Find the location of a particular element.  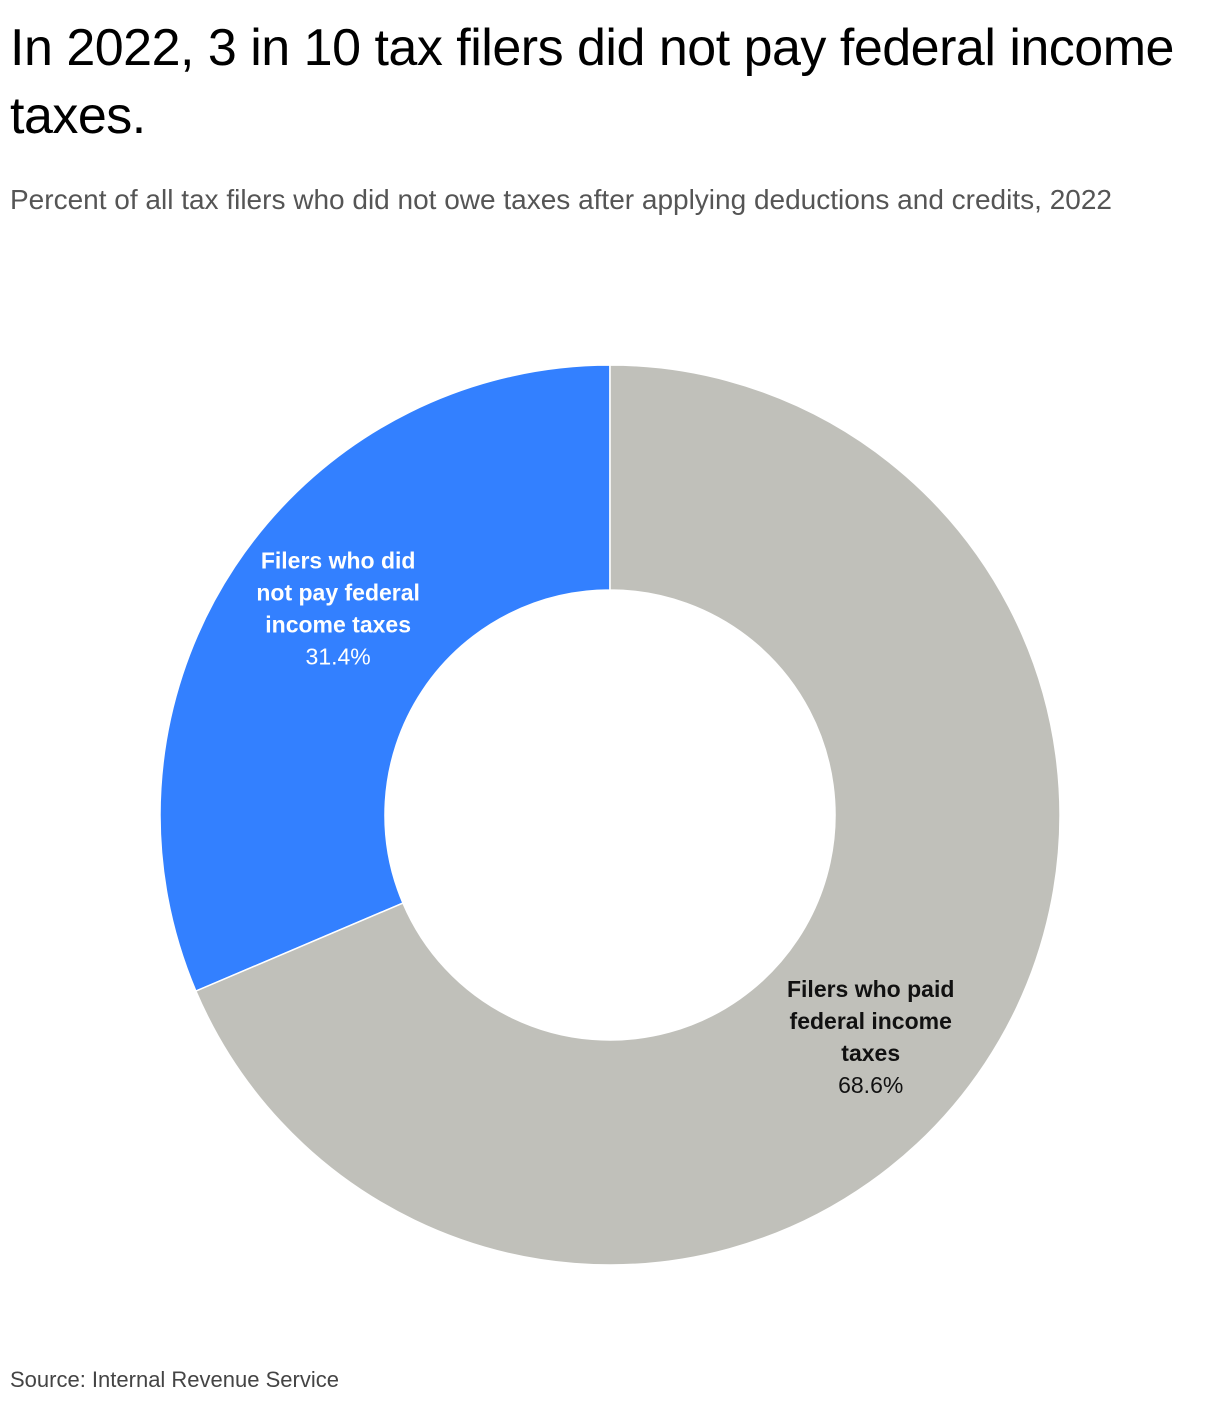

slice-category-label: Filers who did is located at coordinates (338, 560).